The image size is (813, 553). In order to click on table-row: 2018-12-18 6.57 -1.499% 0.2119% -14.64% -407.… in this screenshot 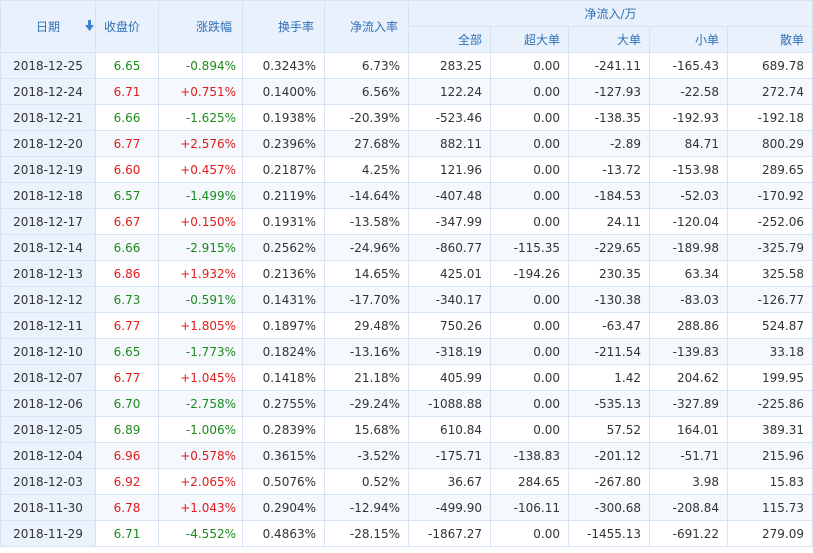, I will do `click(406, 195)`.